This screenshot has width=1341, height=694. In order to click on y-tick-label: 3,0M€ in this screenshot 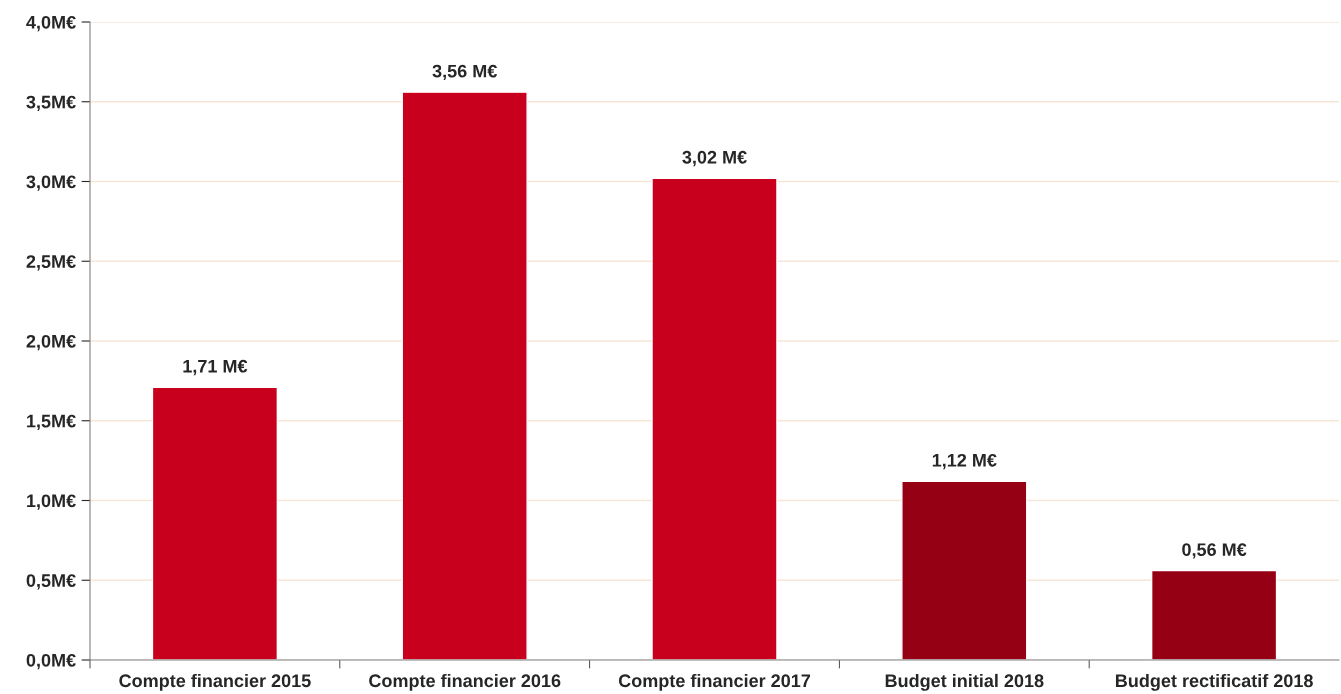, I will do `click(51, 183)`.